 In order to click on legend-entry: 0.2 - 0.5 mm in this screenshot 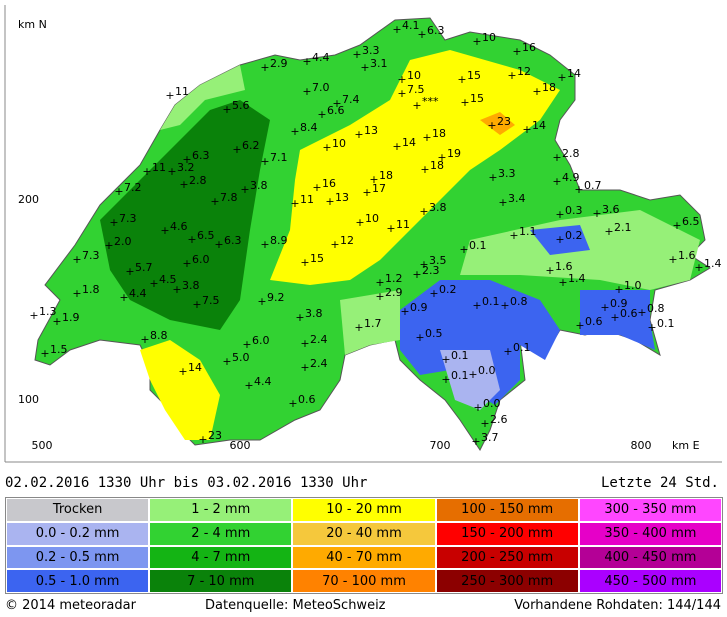, I will do `click(78, 557)`.